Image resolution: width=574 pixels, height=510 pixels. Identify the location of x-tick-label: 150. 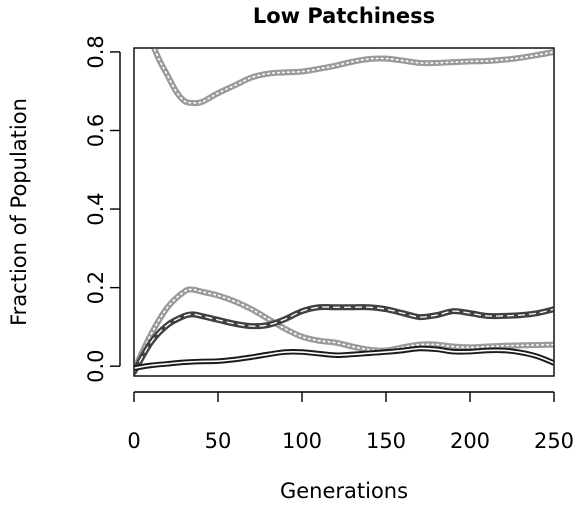
(386, 441).